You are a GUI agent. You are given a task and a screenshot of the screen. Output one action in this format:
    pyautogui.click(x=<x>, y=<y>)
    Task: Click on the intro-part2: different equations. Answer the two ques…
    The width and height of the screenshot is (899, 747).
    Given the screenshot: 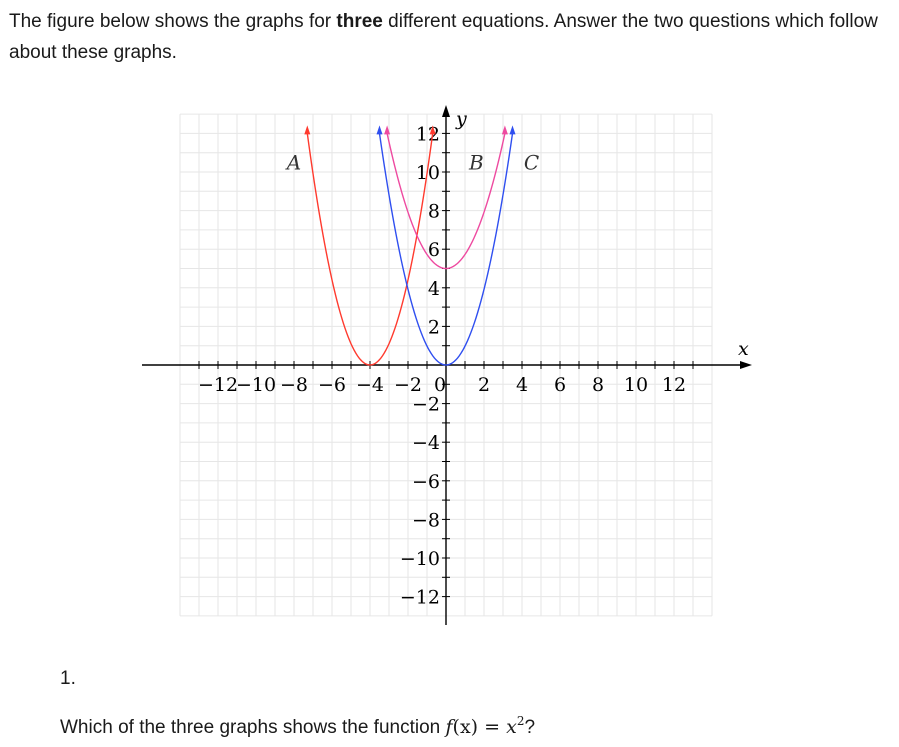 What is the action you would take?
    pyautogui.click(x=443, y=37)
    